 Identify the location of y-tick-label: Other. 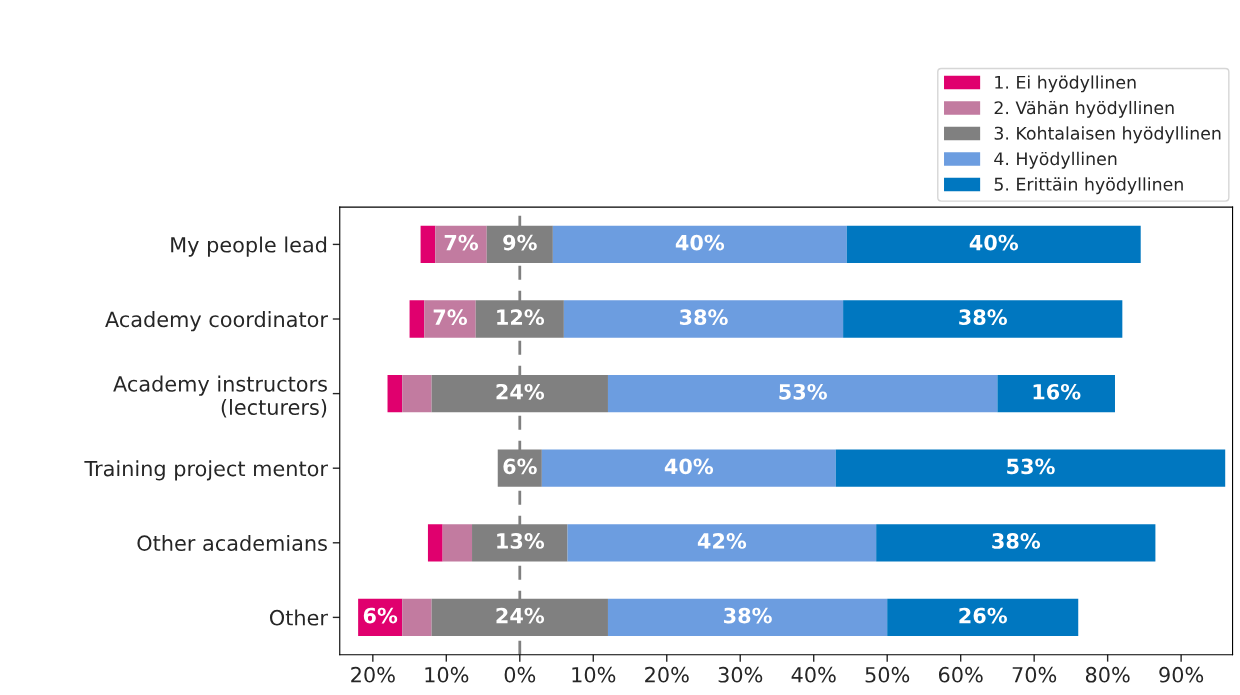
(298, 617).